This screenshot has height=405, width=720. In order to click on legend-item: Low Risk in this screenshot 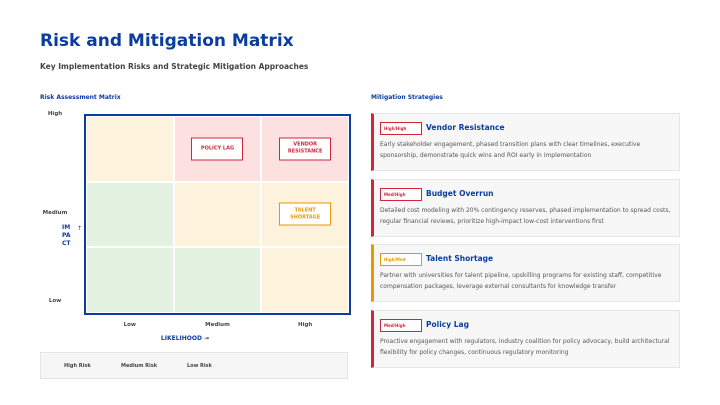, I will do `click(199, 366)`.